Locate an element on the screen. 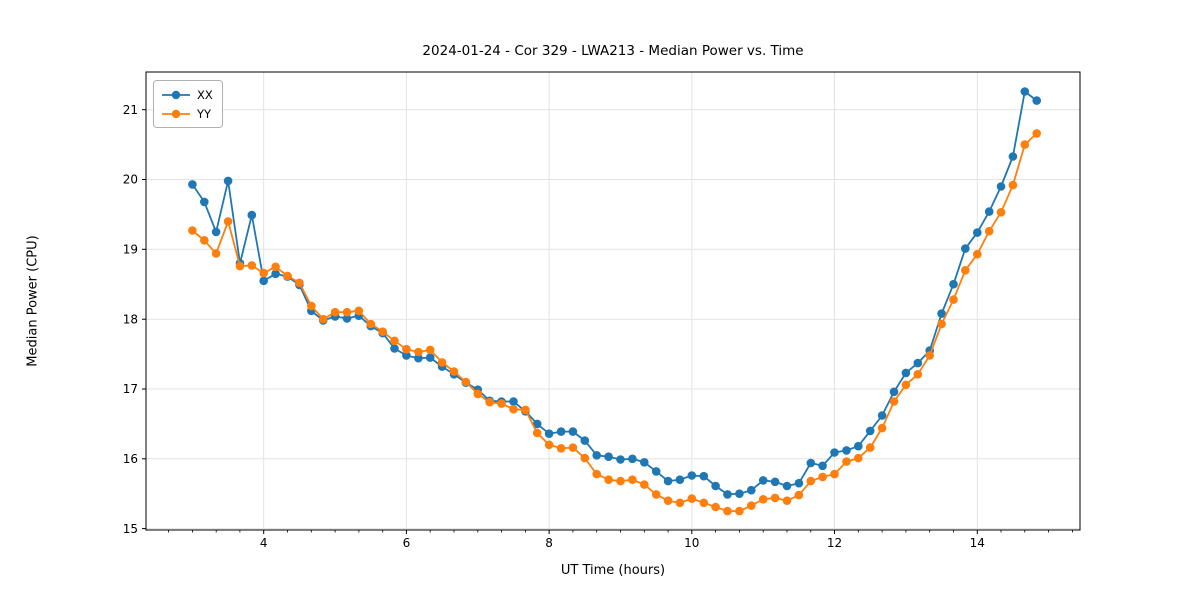 The width and height of the screenshot is (1200, 600). x-tick-label: 10 is located at coordinates (691, 543).